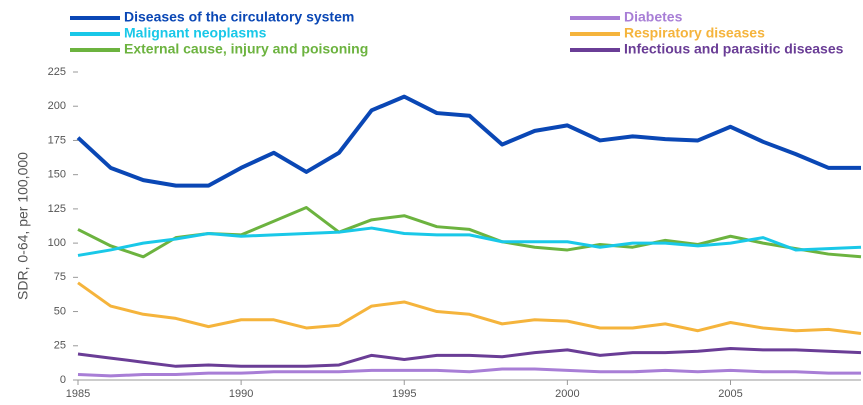 This screenshot has width=863, height=405. What do you see at coordinates (694, 33) in the screenshot?
I see `legend-label: Respiratory diseases` at bounding box center [694, 33].